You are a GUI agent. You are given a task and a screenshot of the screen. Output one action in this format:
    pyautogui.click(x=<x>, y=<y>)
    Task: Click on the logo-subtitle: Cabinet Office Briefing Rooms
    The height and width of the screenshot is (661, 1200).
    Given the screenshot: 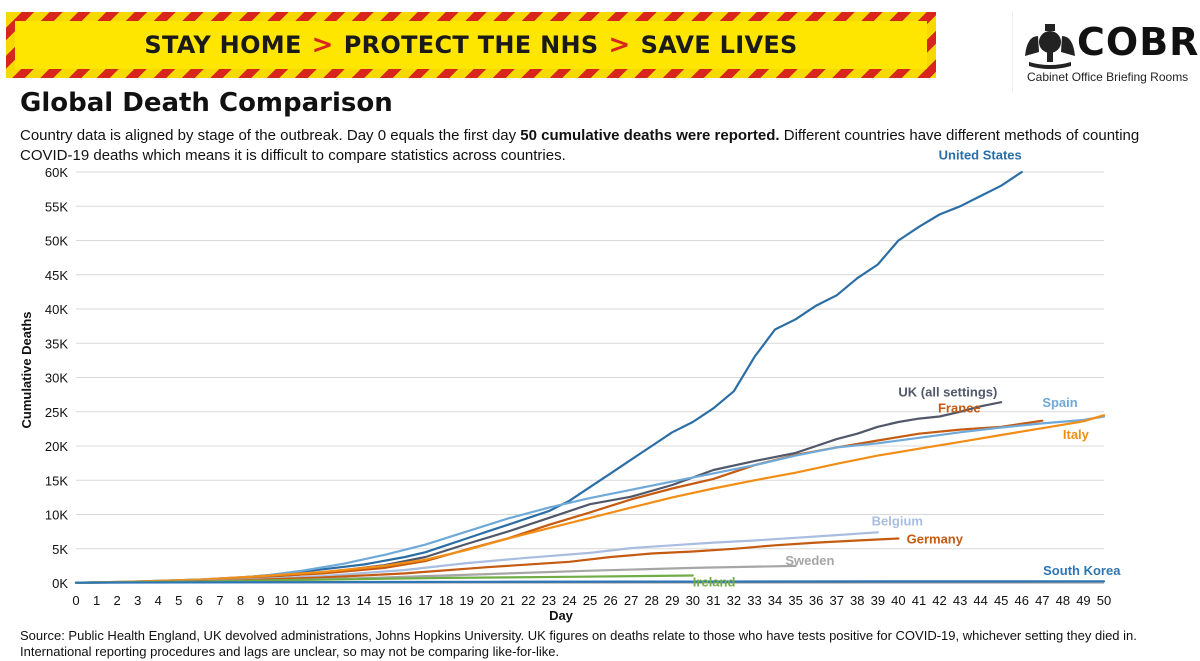 What is the action you would take?
    pyautogui.click(x=1108, y=77)
    